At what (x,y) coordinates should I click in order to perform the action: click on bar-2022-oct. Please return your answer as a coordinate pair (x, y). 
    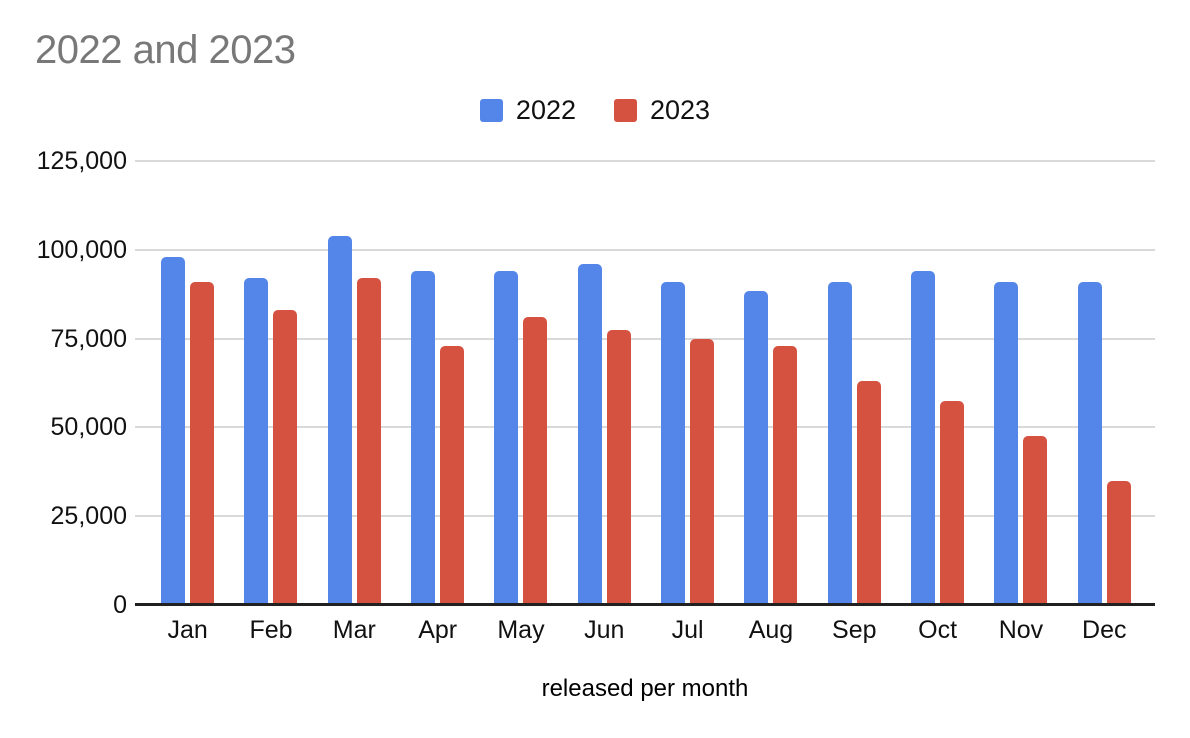
    Looking at the image, I should click on (923, 438).